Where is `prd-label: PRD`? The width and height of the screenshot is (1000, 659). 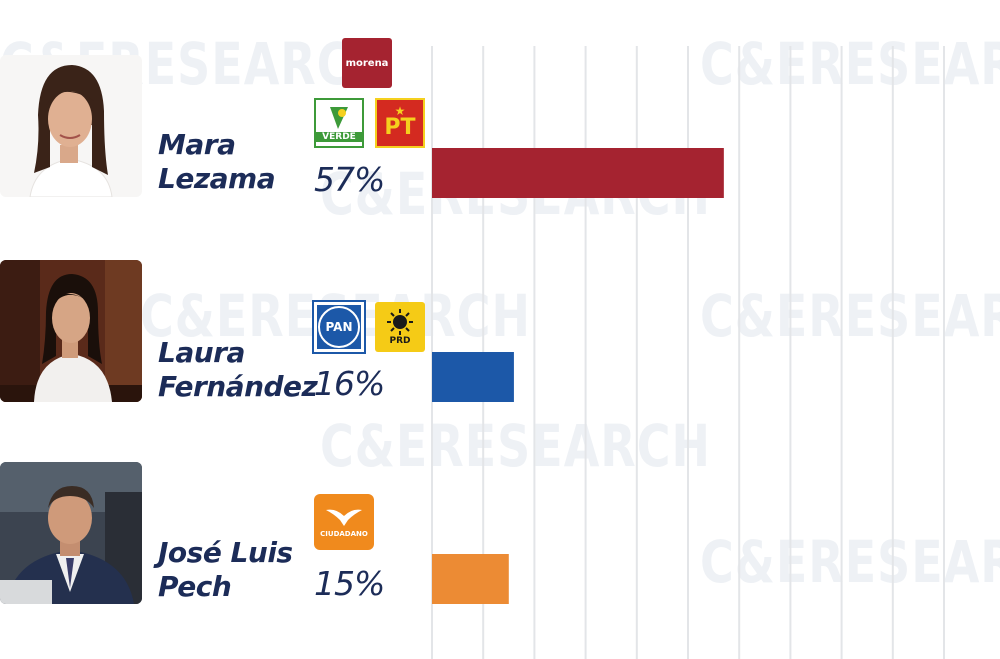 prd-label: PRD is located at coordinates (400, 341).